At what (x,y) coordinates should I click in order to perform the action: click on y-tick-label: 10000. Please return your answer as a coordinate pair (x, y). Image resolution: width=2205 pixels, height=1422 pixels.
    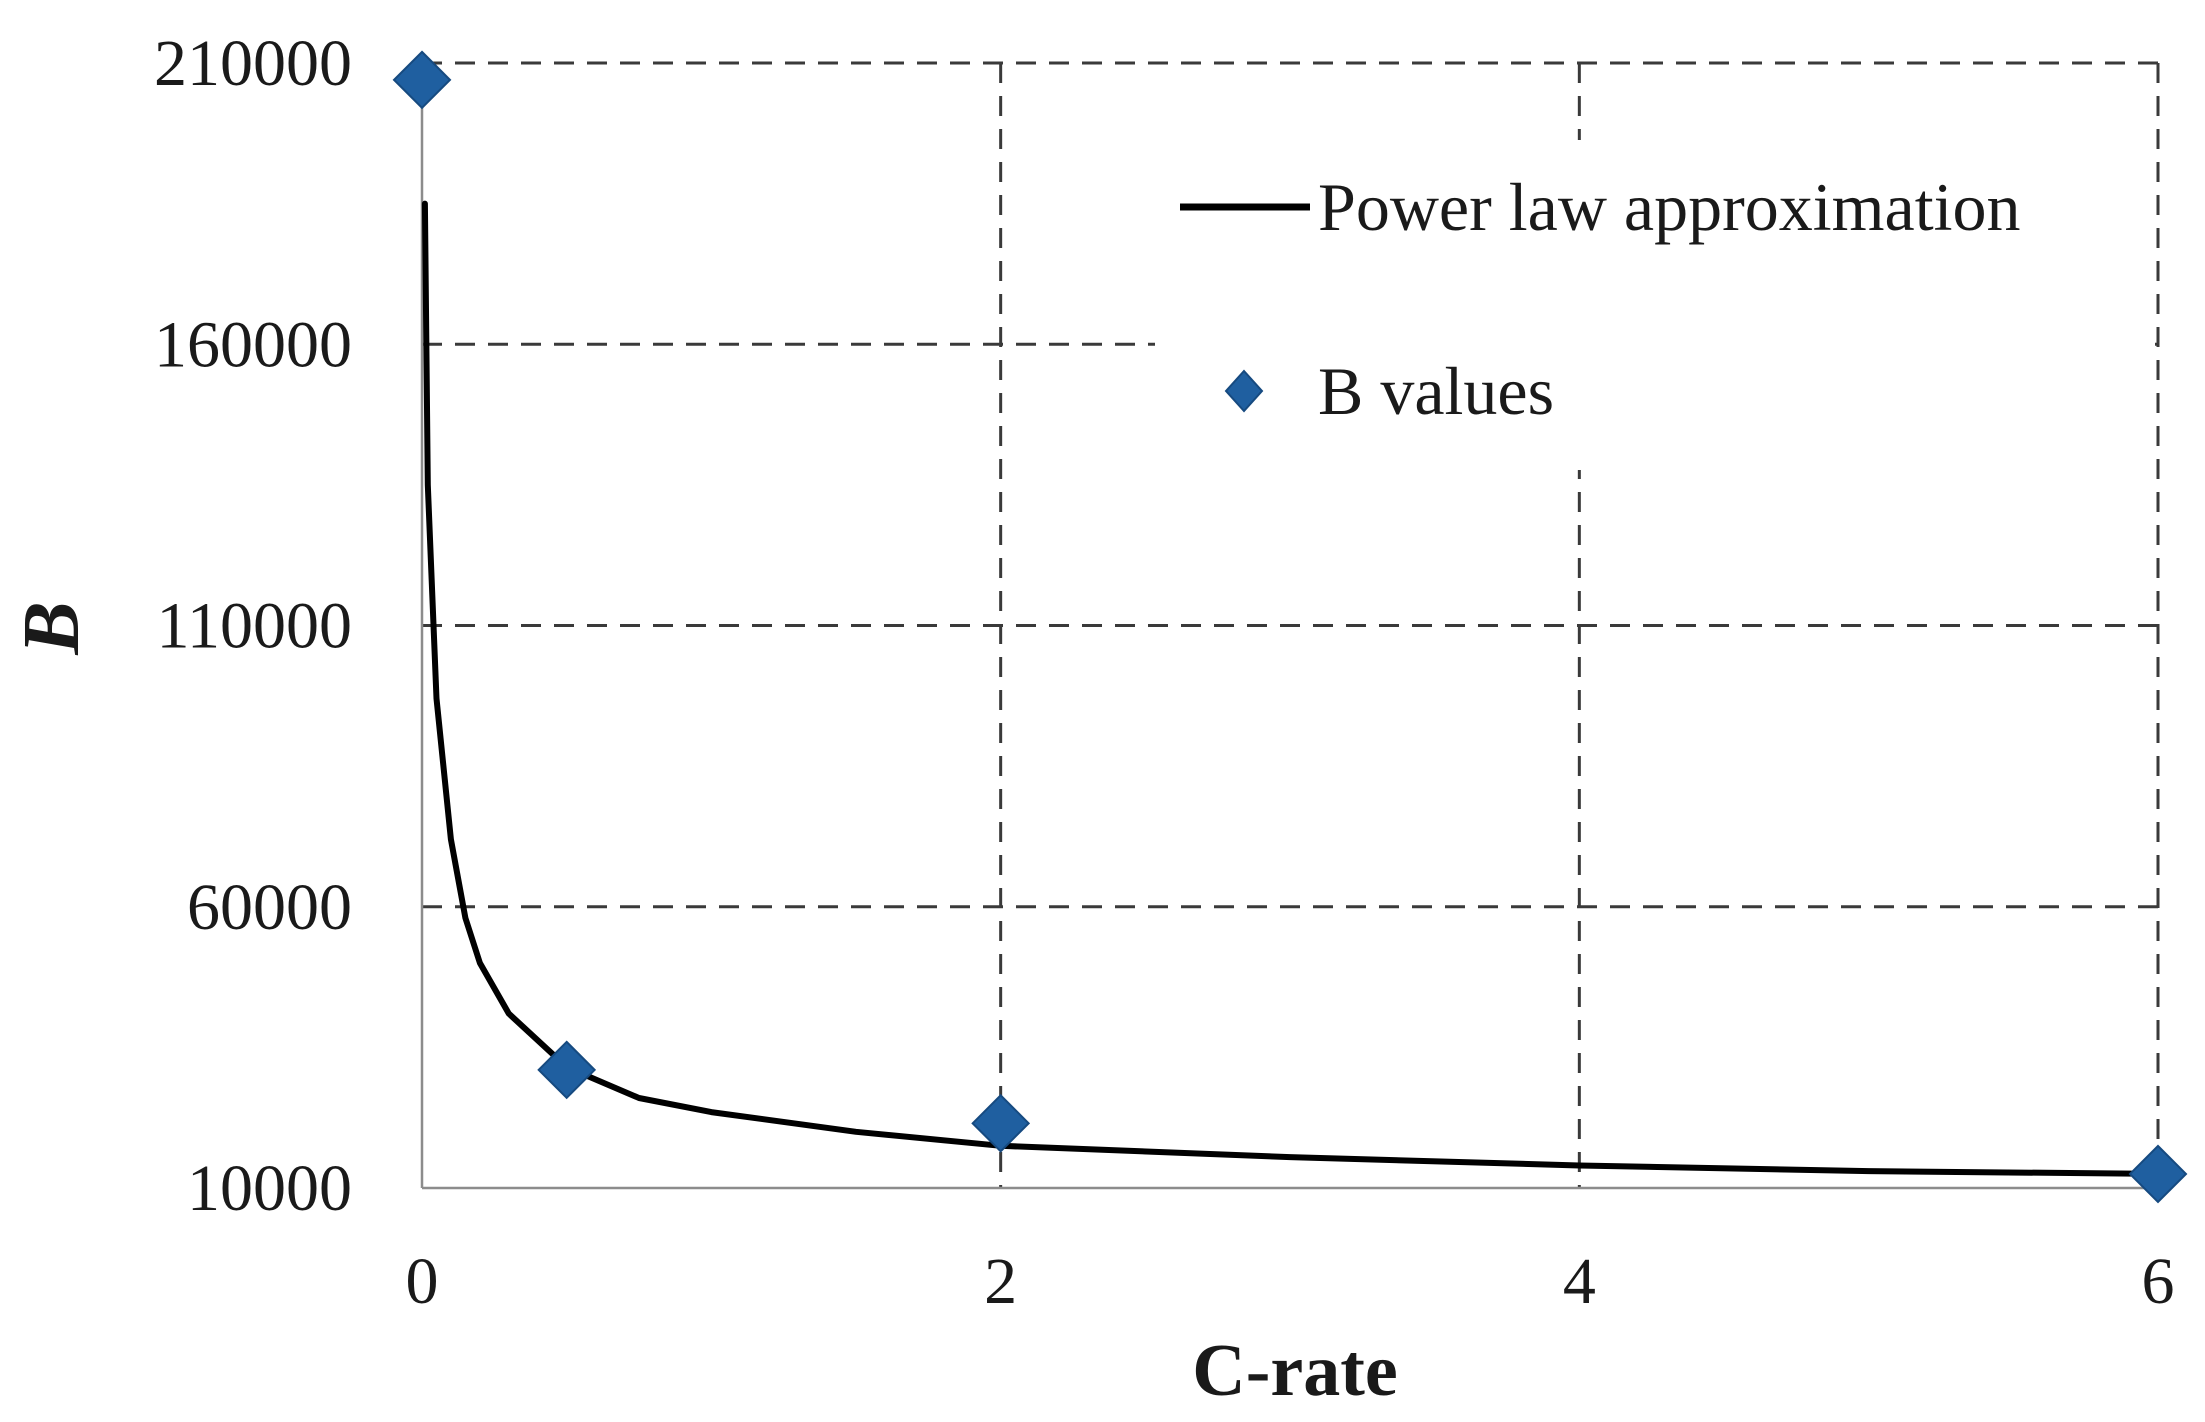
    Looking at the image, I should click on (269, 1188).